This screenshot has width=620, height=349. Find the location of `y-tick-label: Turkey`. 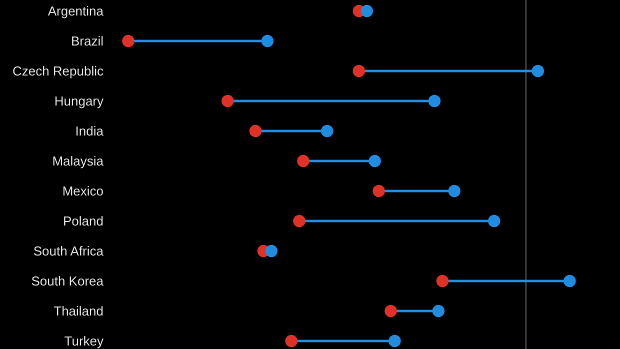

y-tick-label: Turkey is located at coordinates (84, 341).